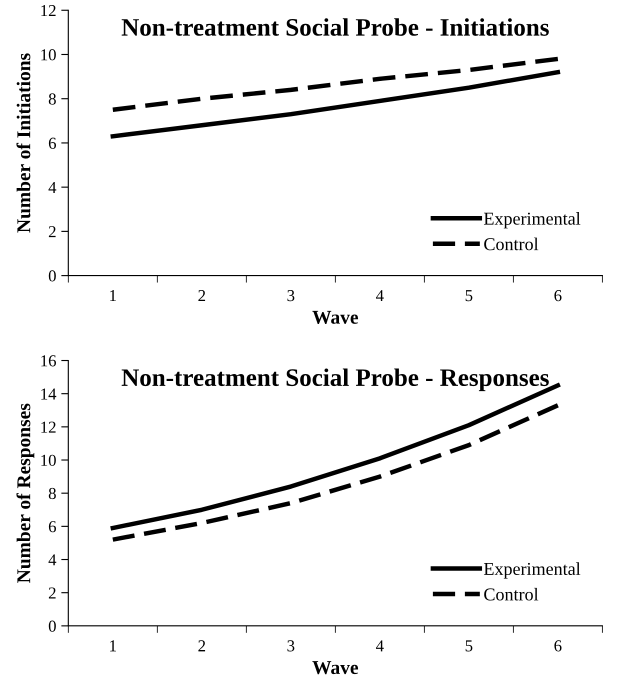 The image size is (621, 684). I want to click on y-axis-title: Number of Responses, so click(25, 493).